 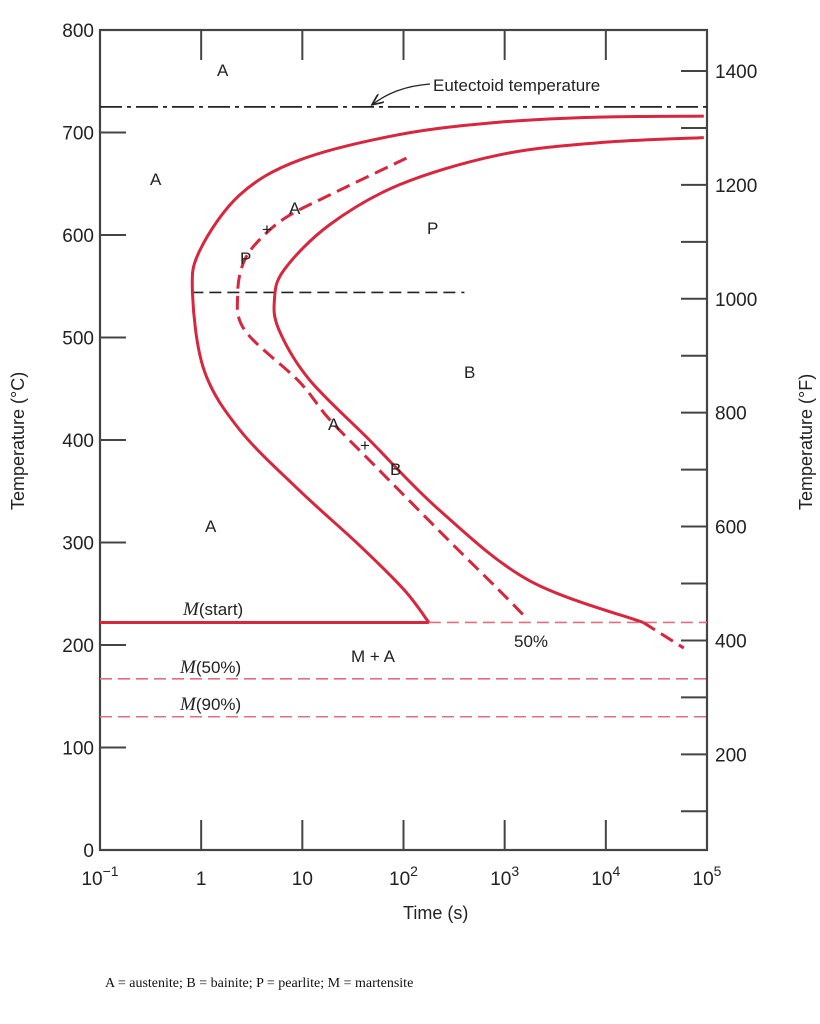 I want to click on x-tick-label: 10, so click(x=302, y=879).